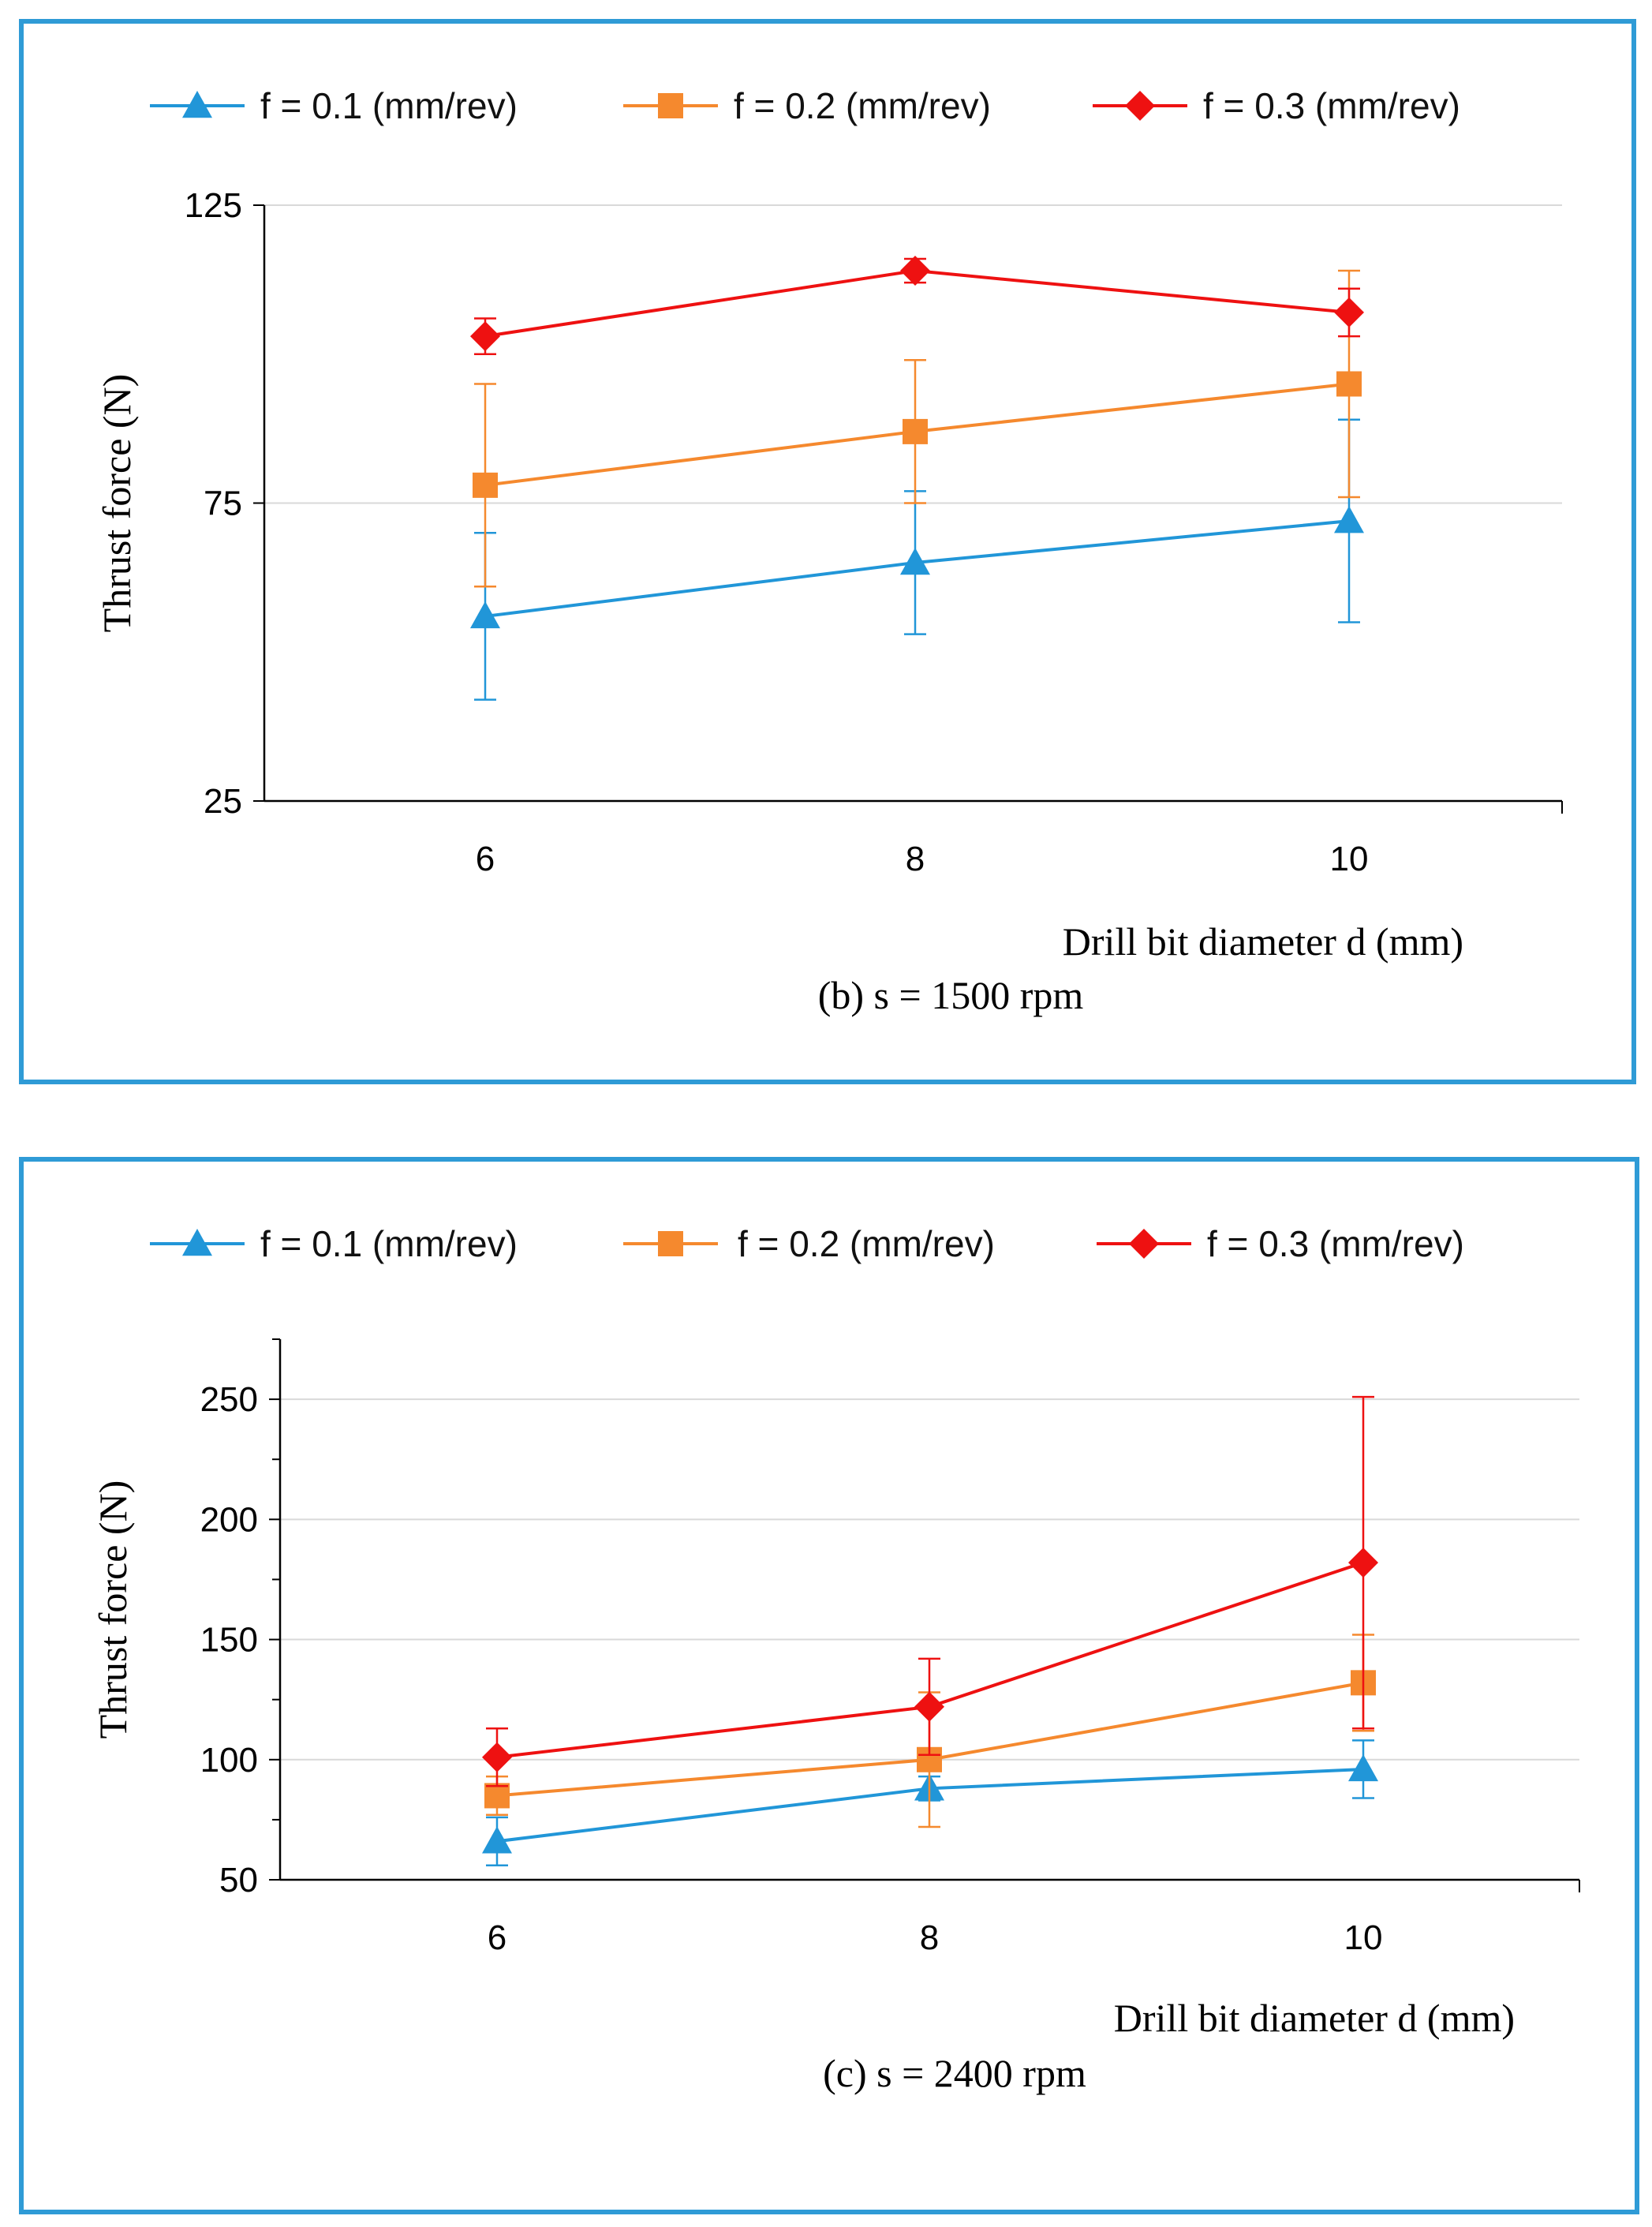 This screenshot has width=1652, height=2227. I want to click on chart-caption: (c) s = 2400 rpm, so click(955, 2073).